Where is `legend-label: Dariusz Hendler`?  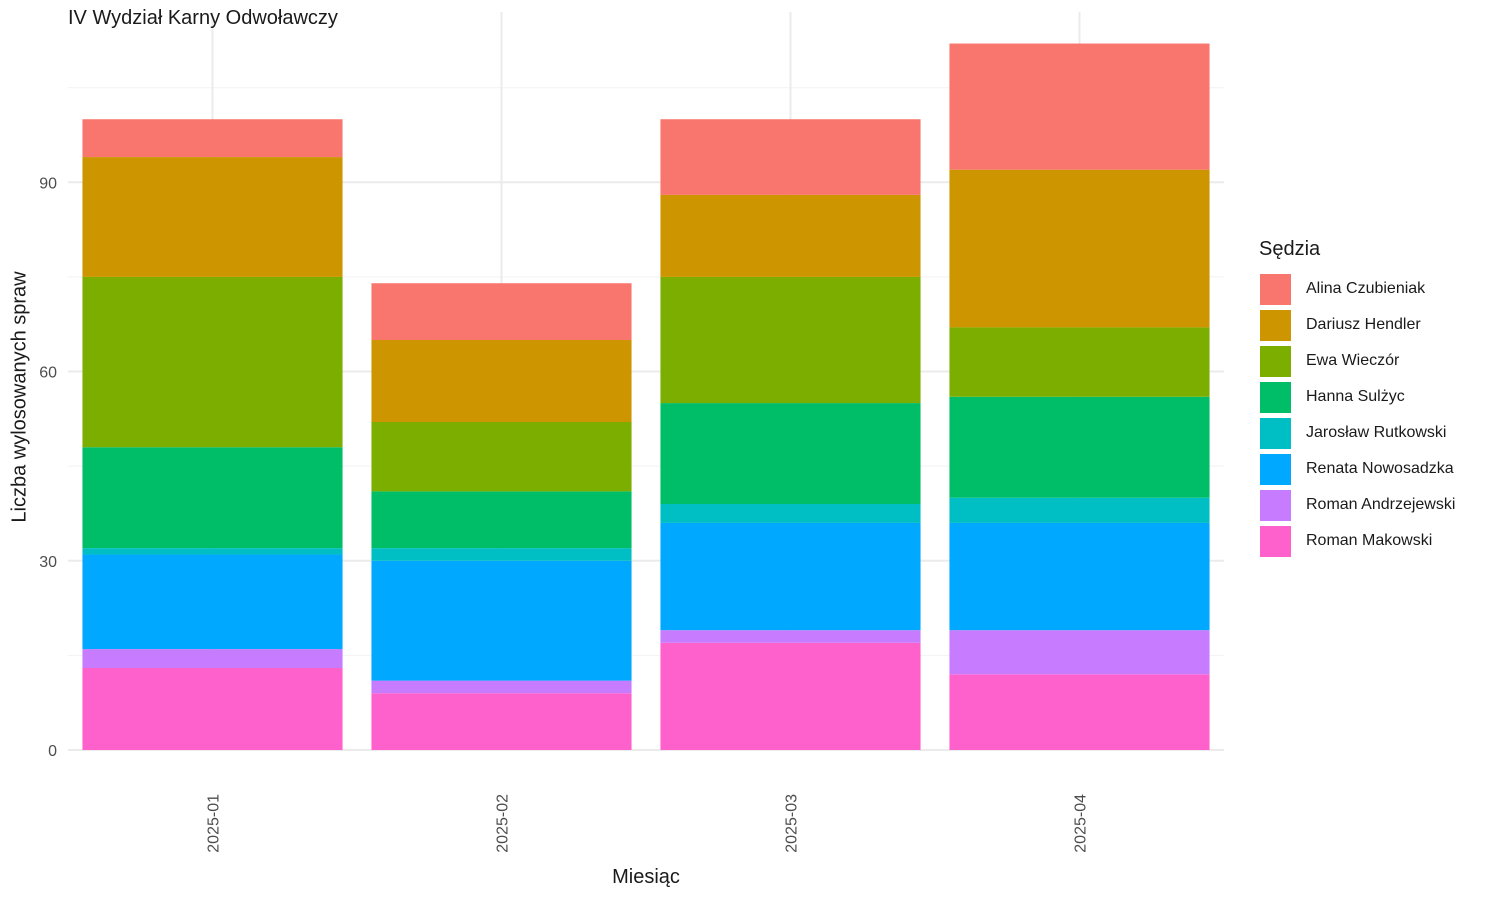
legend-label: Dariusz Hendler is located at coordinates (1363, 324).